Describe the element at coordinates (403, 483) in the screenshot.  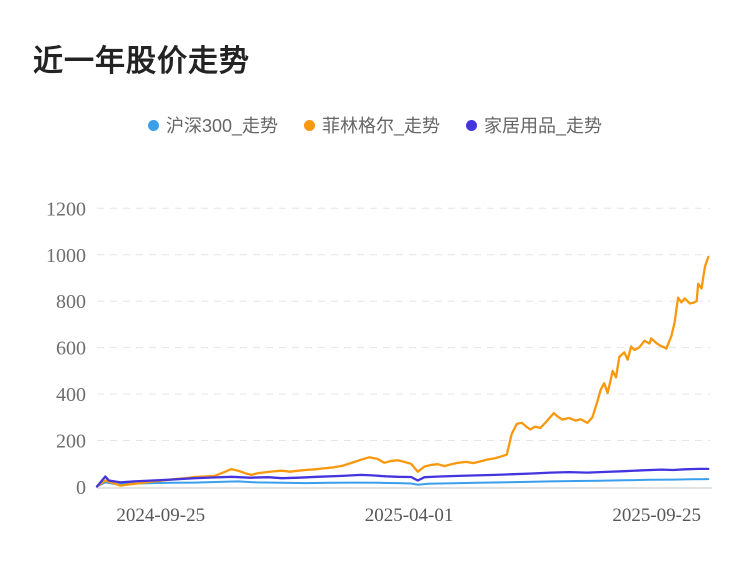
I see `series-line-hs300` at that location.